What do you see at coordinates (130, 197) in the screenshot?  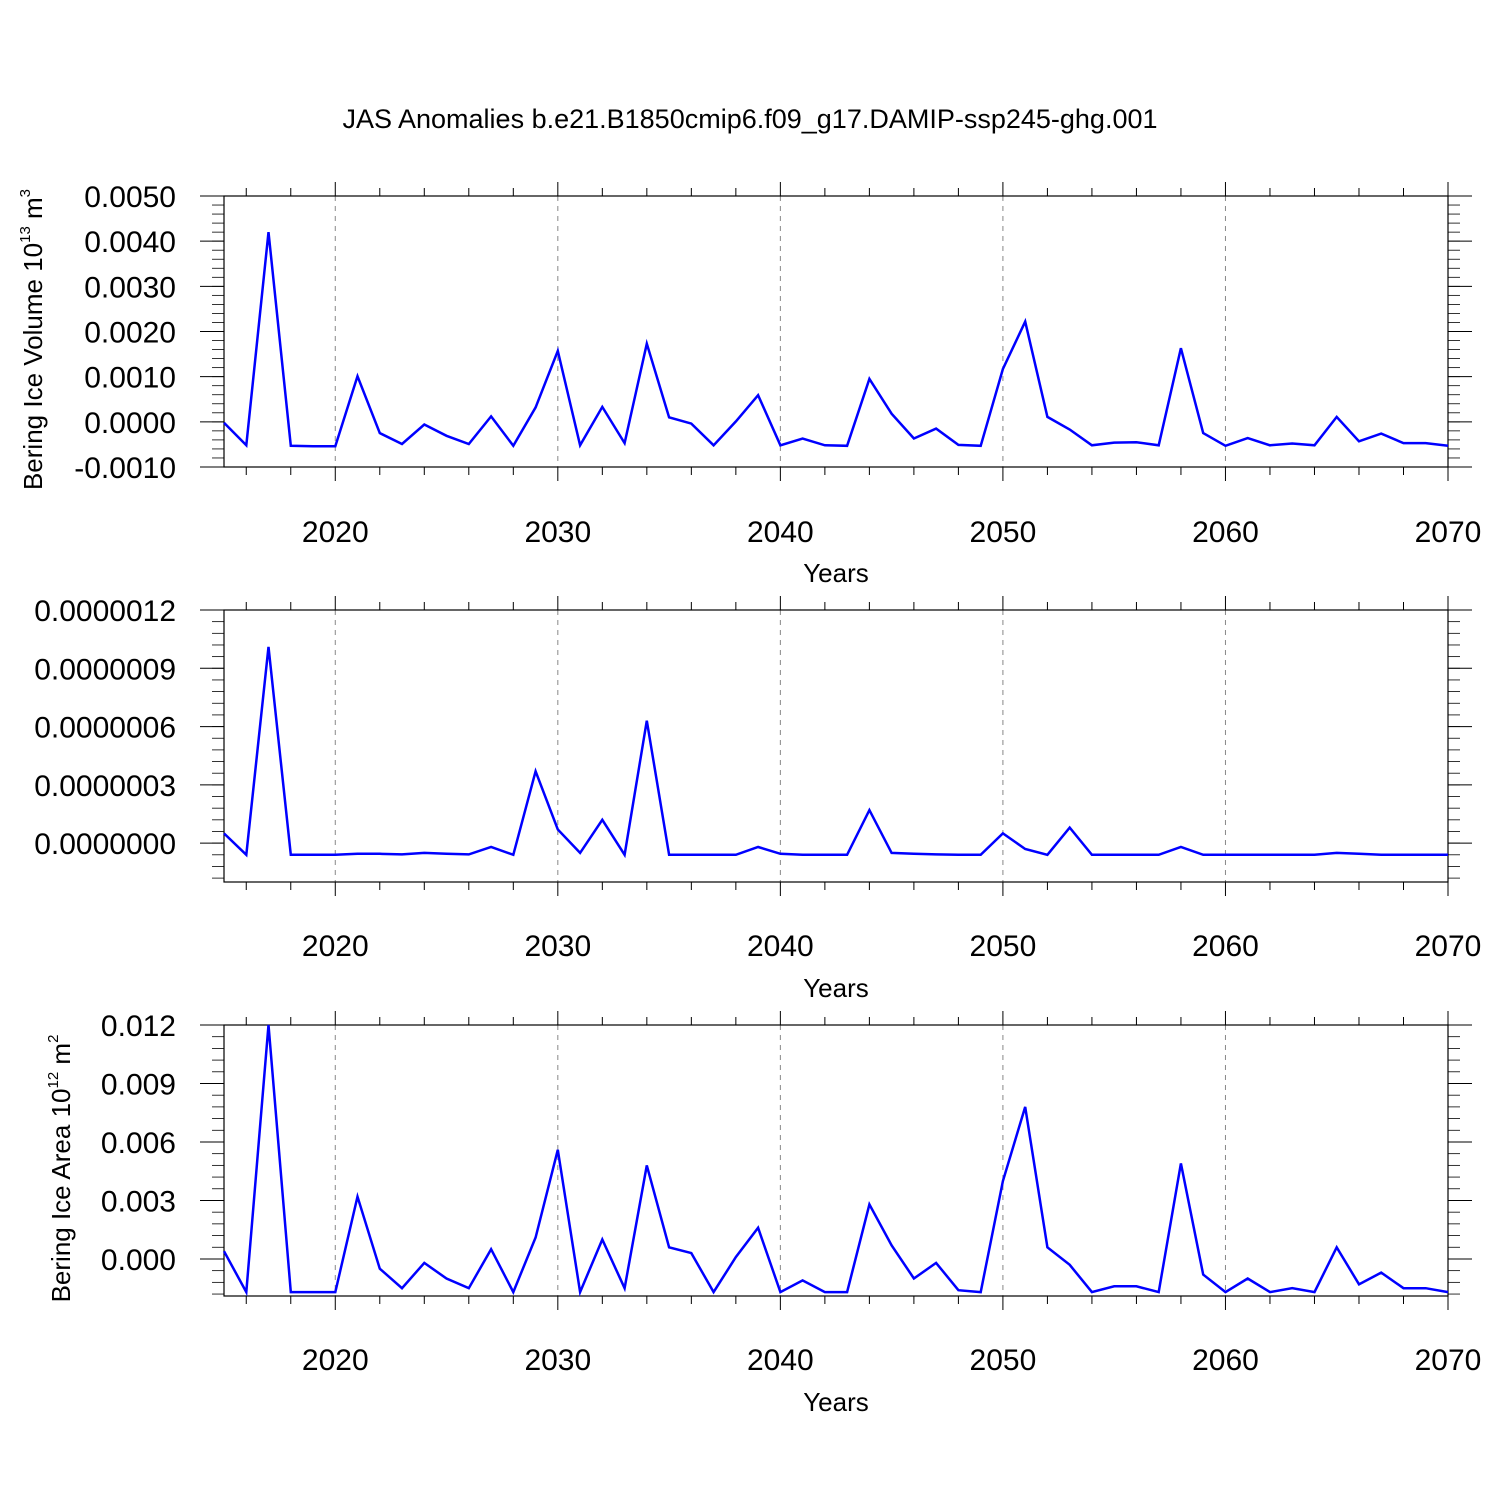 I see `y-tick-label: 0.0050` at bounding box center [130, 197].